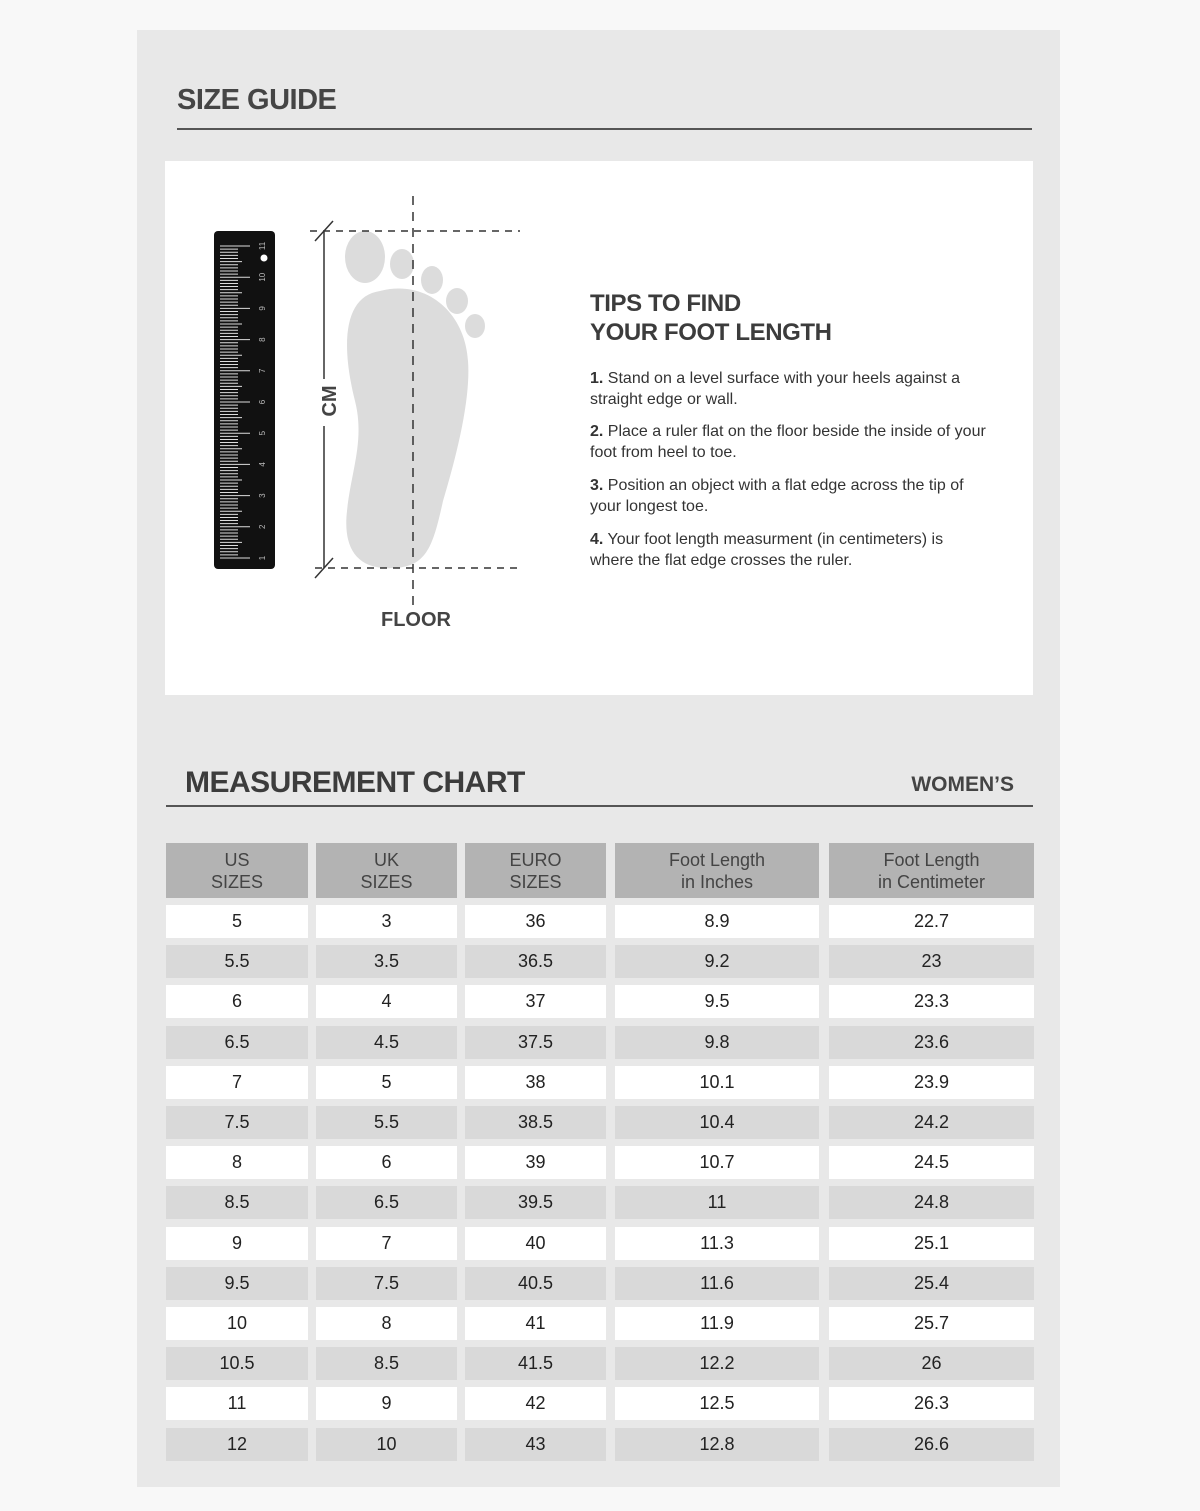 The height and width of the screenshot is (1511, 1200). Describe the element at coordinates (386, 1364) in the screenshot. I see `table-cell: 8.5` at that location.